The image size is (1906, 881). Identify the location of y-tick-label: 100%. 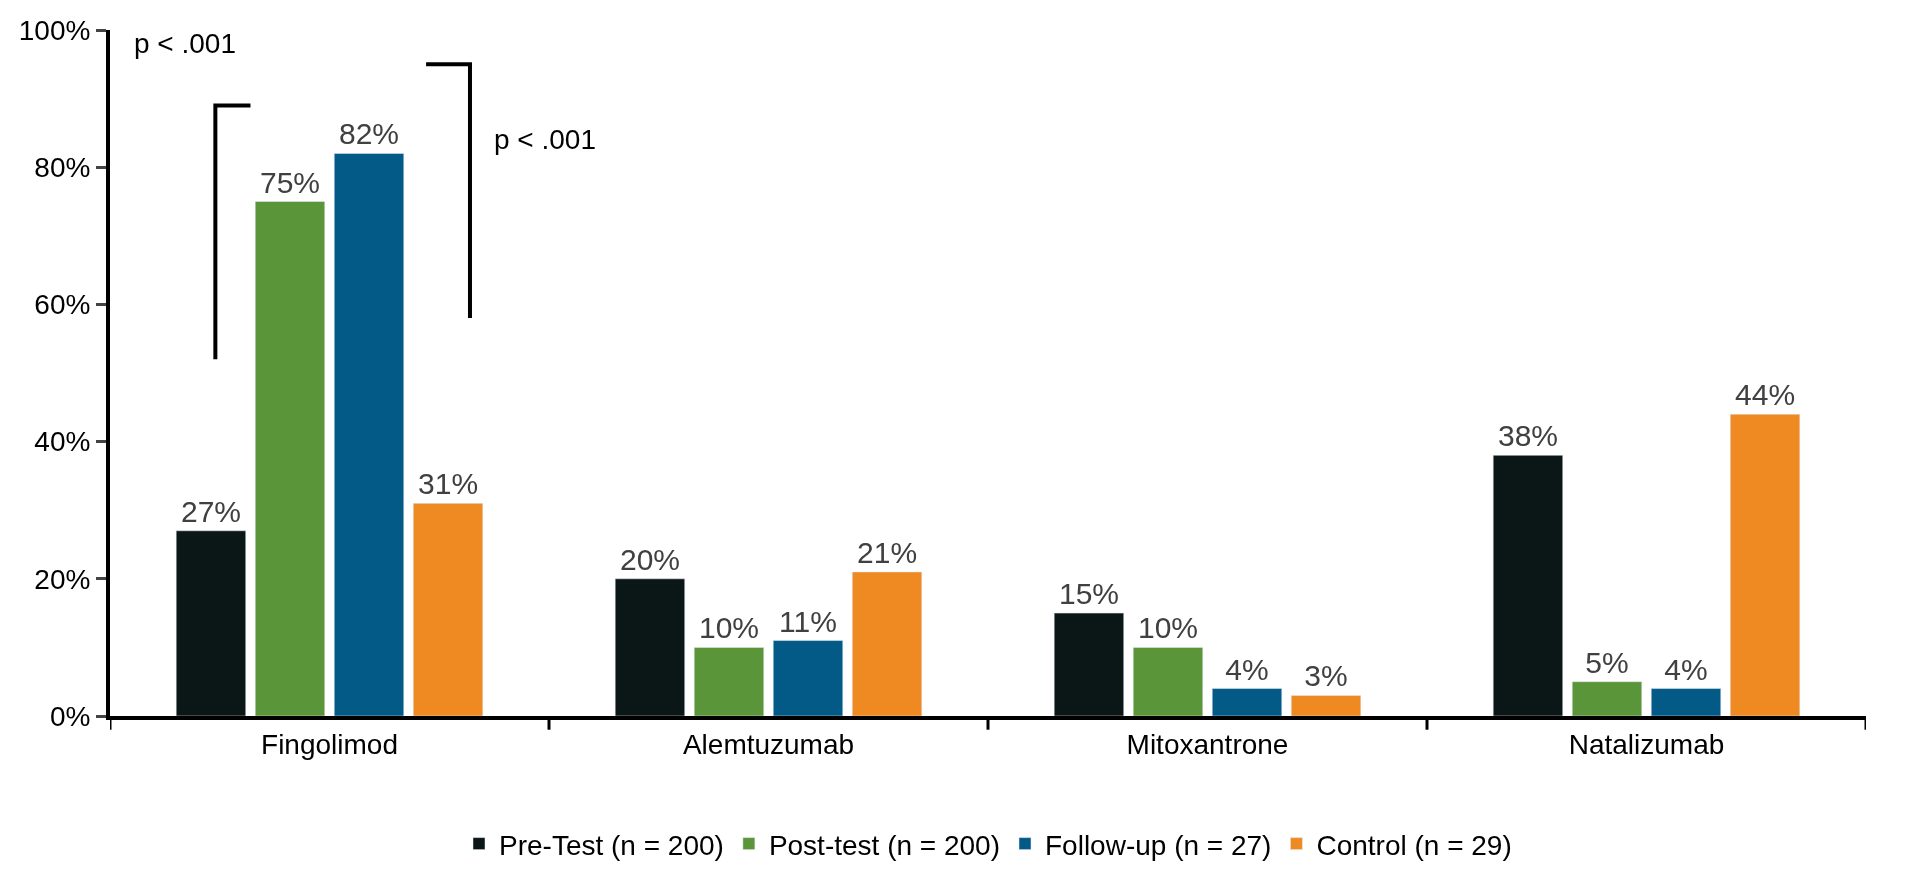
(54, 30).